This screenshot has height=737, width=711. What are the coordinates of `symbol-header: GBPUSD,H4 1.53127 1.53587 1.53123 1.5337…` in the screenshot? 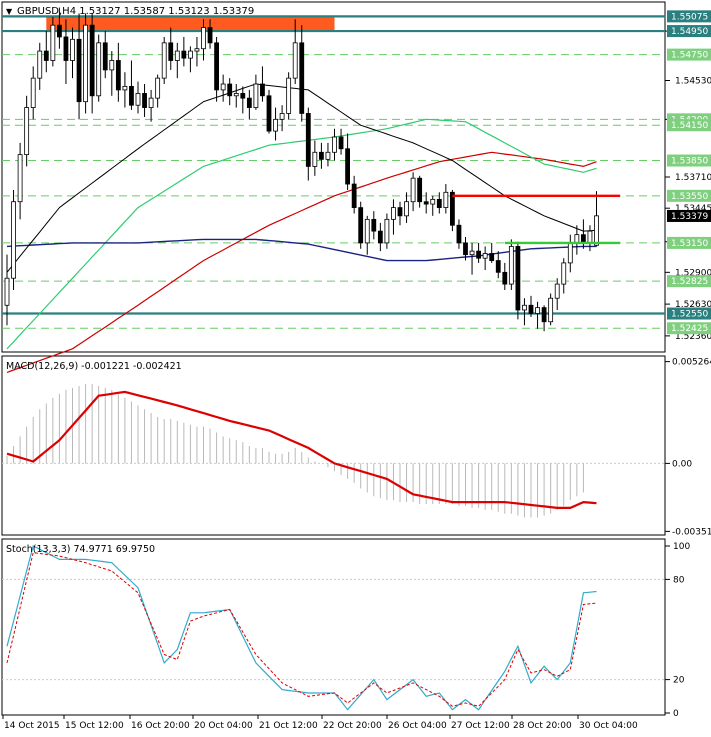 It's located at (135, 11).